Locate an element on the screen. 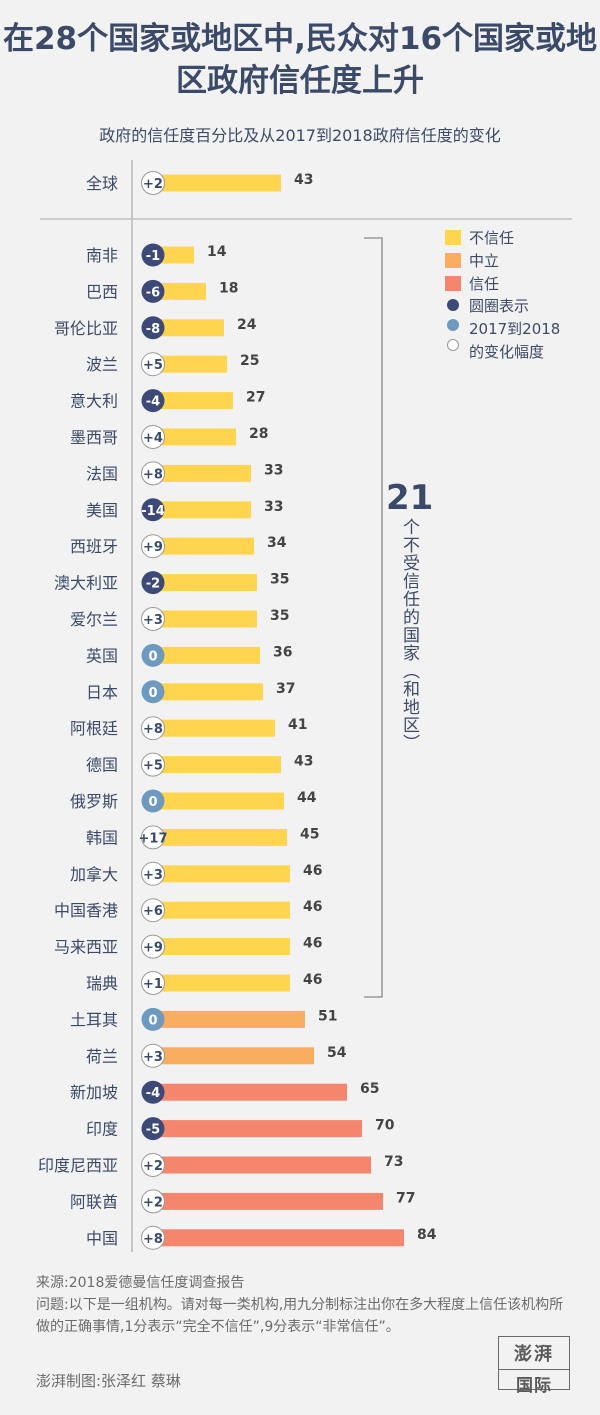 The image size is (600, 1415). row-9-value: 35 is located at coordinates (279, 580).